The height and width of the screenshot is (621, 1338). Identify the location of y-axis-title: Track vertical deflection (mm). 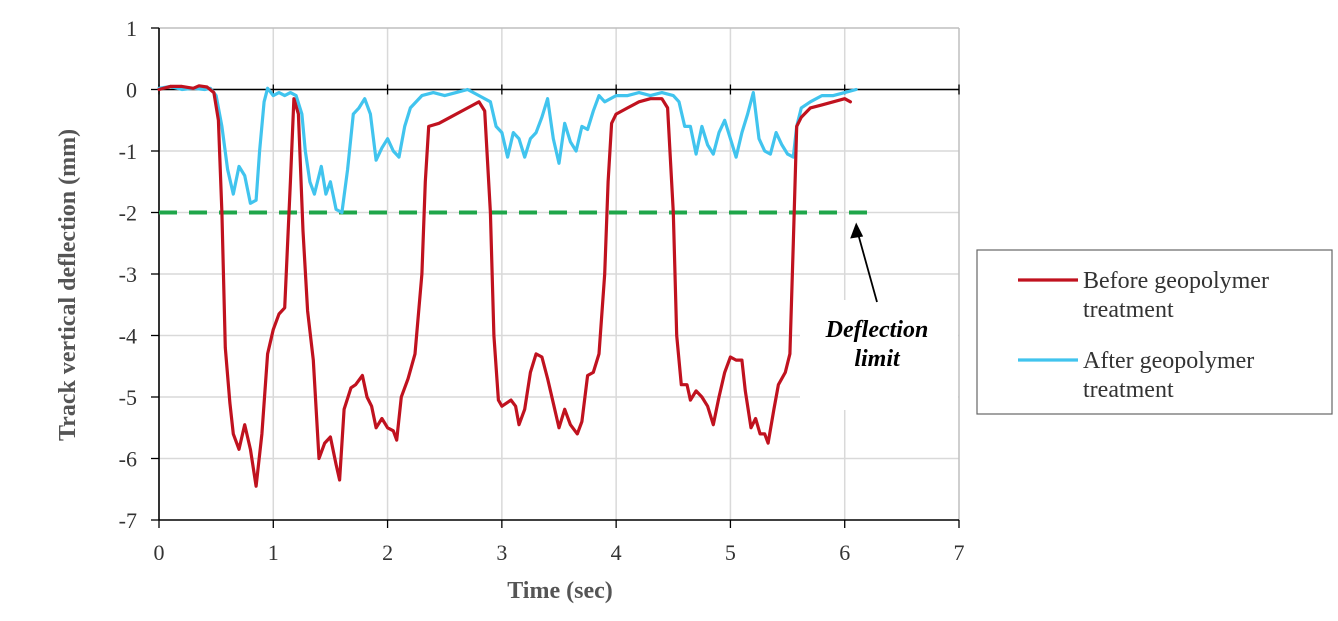
(68, 285).